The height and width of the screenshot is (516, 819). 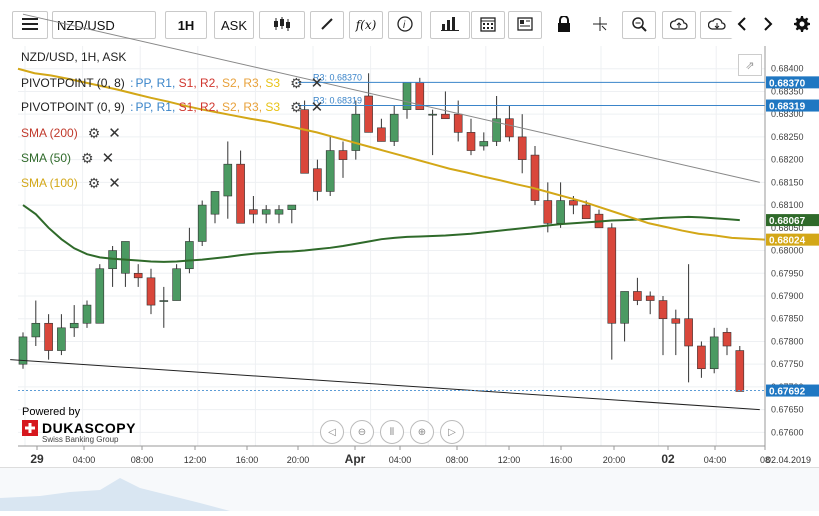 I want to click on popout-icon: ⇗, so click(x=750, y=65).